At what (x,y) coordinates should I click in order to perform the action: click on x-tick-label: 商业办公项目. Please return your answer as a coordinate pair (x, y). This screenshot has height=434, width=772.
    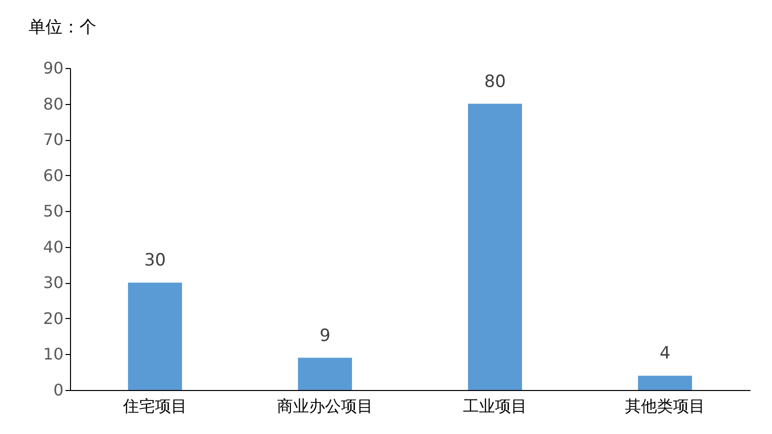
    Looking at the image, I should click on (325, 406).